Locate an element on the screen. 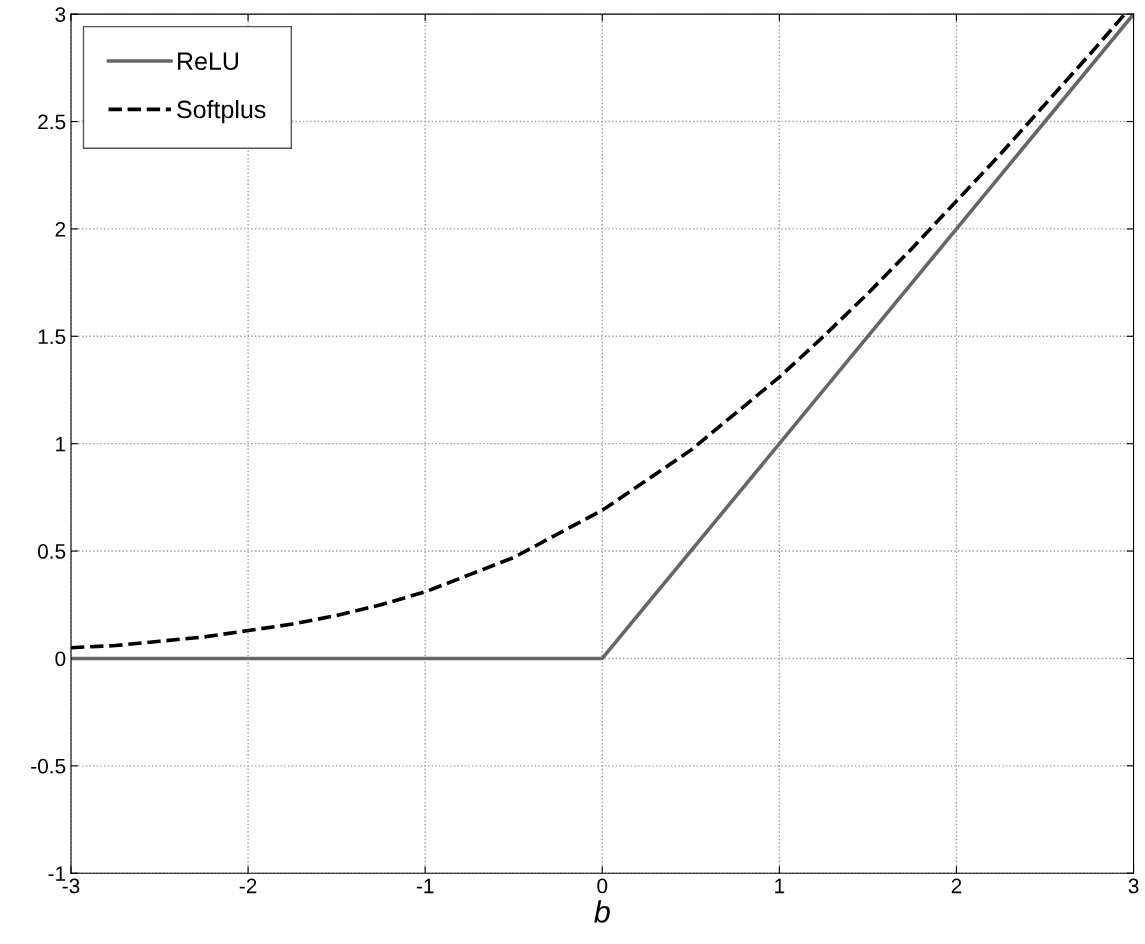  x-tick-label: 0 is located at coordinates (602, 886).